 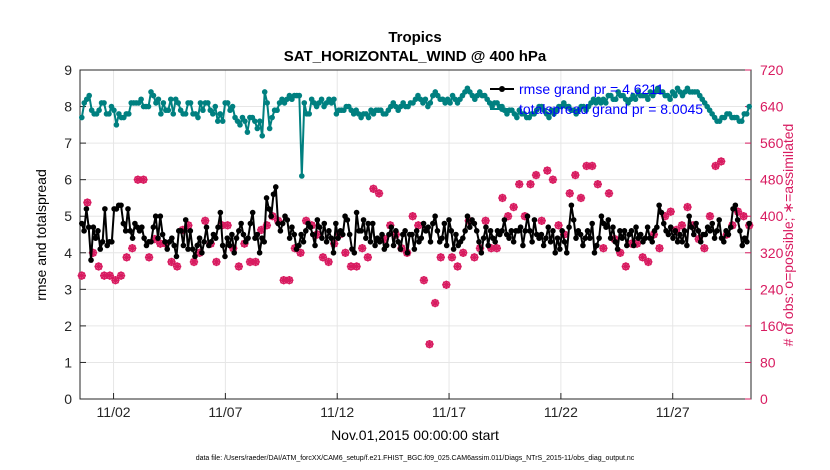 What do you see at coordinates (68, 399) in the screenshot?
I see `y-tick-label-left: 0` at bounding box center [68, 399].